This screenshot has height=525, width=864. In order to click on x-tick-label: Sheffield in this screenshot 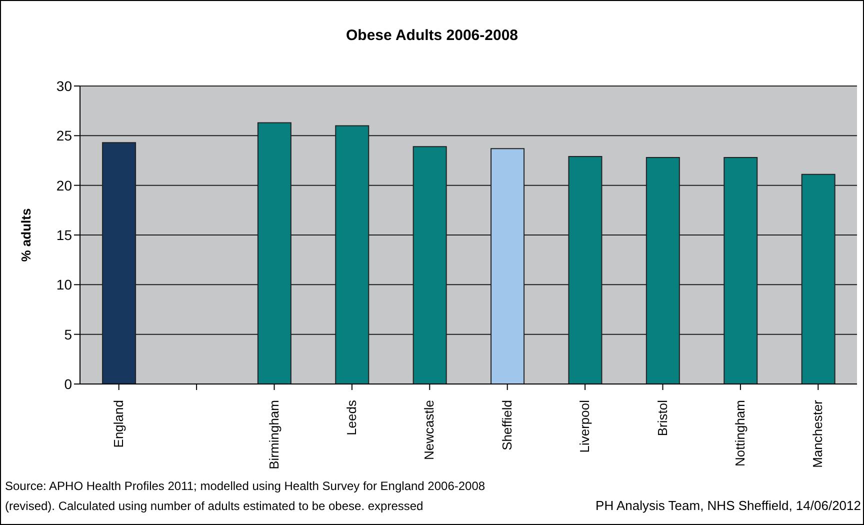, I will do `click(506, 425)`.